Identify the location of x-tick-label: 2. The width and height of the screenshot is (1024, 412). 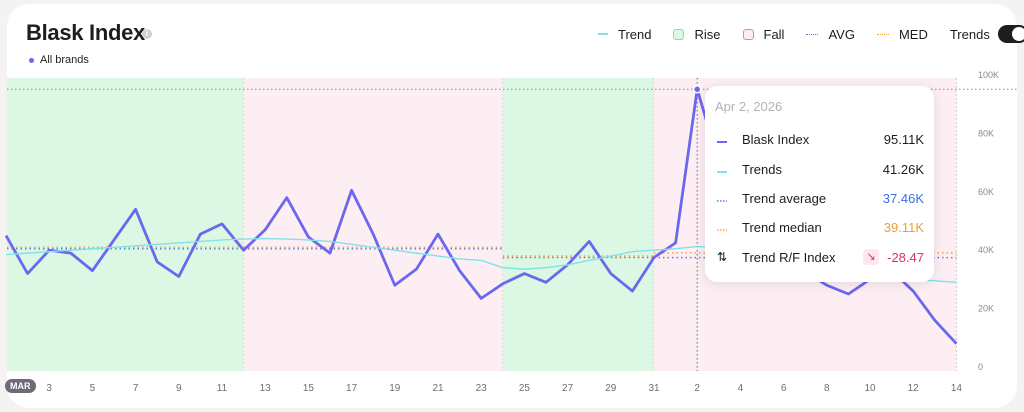
(697, 388).